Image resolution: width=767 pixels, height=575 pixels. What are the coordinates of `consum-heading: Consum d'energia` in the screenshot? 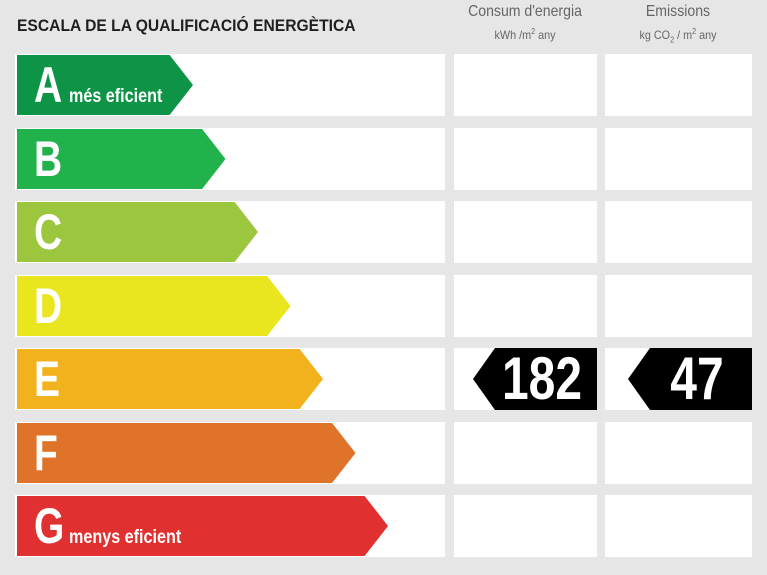 It's located at (525, 11).